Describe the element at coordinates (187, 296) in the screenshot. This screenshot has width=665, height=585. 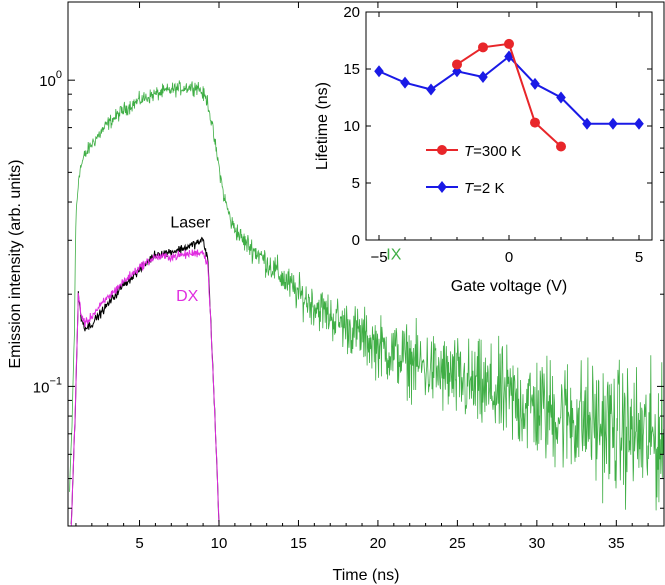
I see `annotation-dx: DX` at that location.